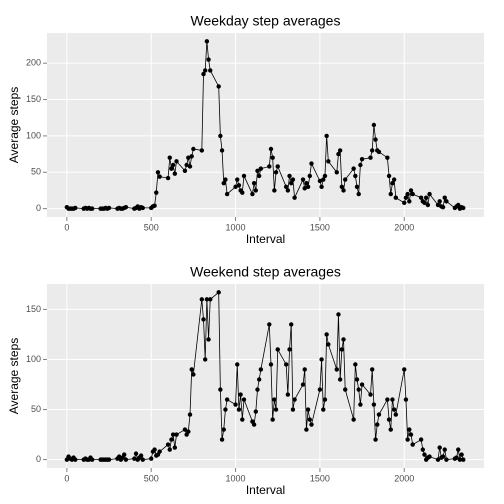  Describe the element at coordinates (66, 227) in the screenshot. I see `x-tick-label: 0` at that location.